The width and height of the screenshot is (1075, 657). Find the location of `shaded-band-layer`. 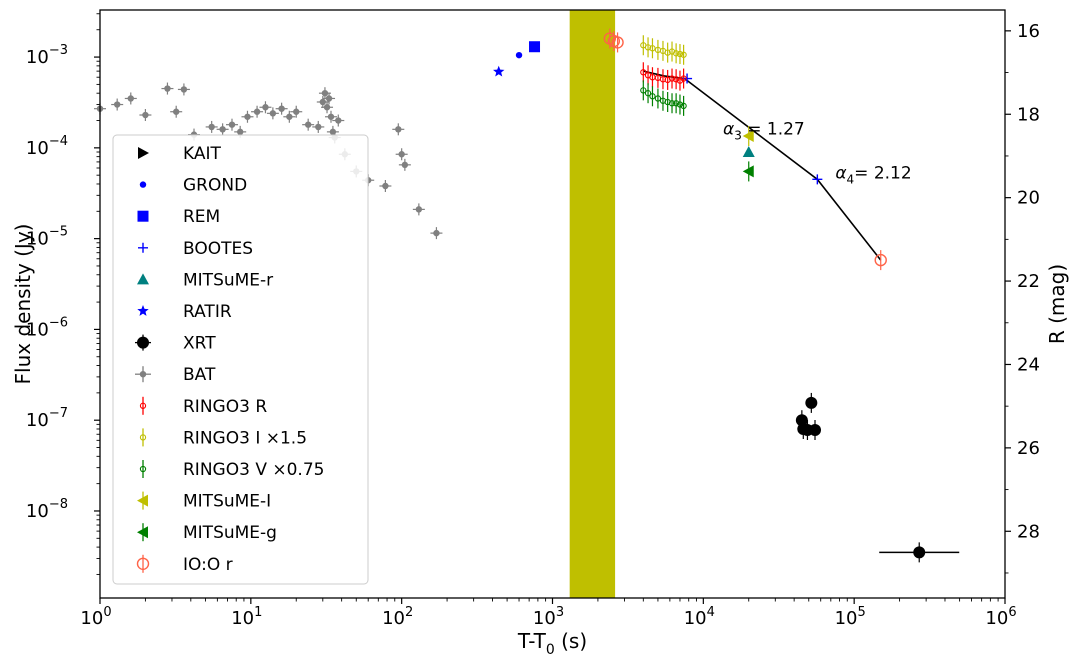

shaded-band-layer is located at coordinates (592, 304).